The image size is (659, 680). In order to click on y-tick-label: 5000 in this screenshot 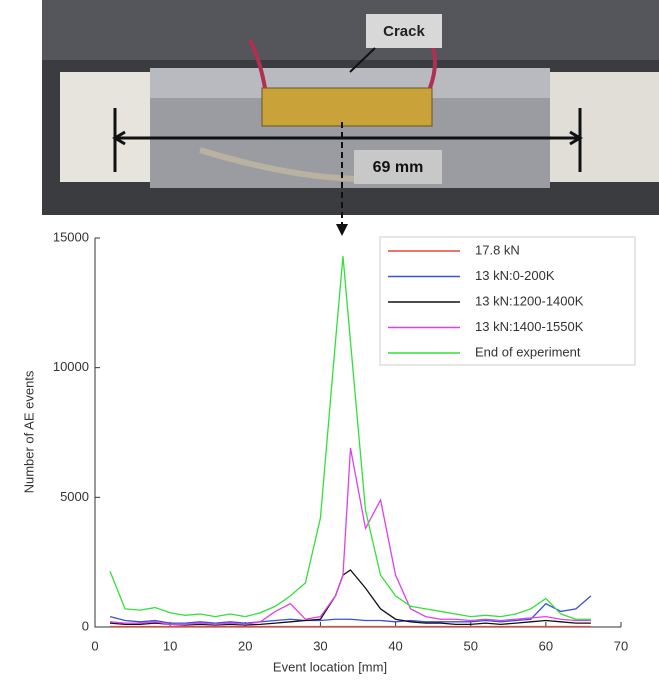, I will do `click(74, 496)`.